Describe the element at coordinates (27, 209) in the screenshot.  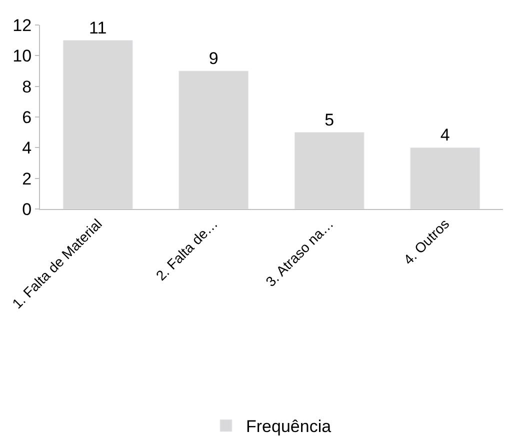
I see `y-tick-label: 0` at that location.